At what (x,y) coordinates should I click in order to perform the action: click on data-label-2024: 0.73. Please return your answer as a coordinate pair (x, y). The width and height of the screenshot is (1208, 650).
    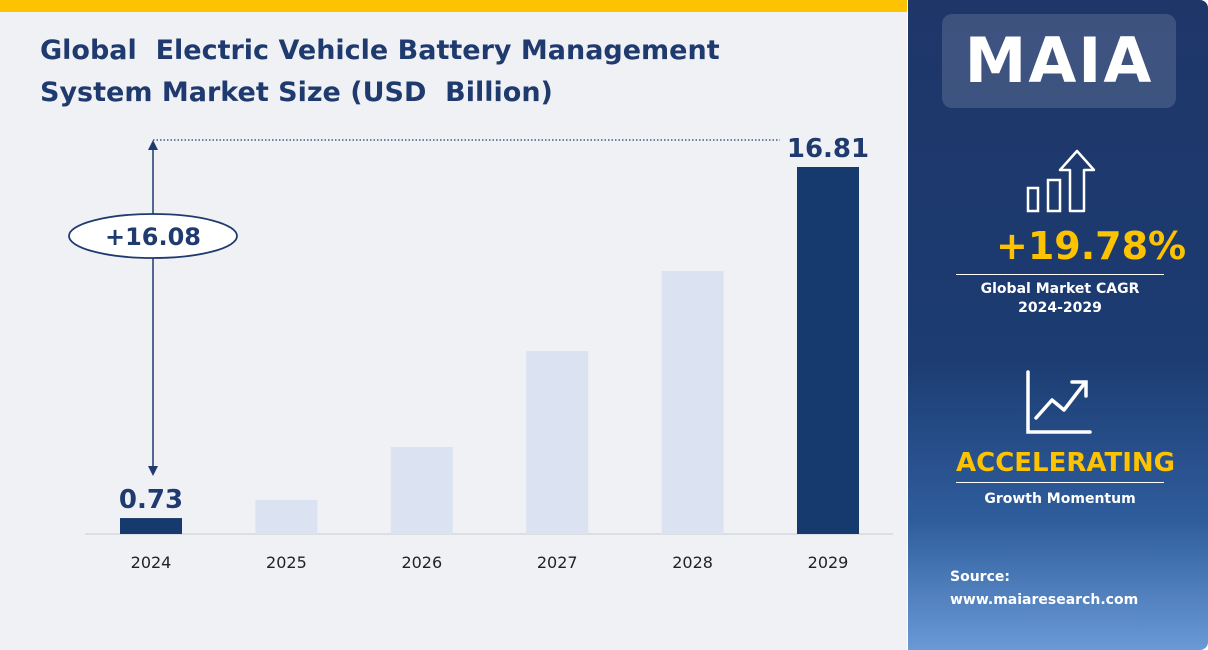
    Looking at the image, I should click on (151, 500).